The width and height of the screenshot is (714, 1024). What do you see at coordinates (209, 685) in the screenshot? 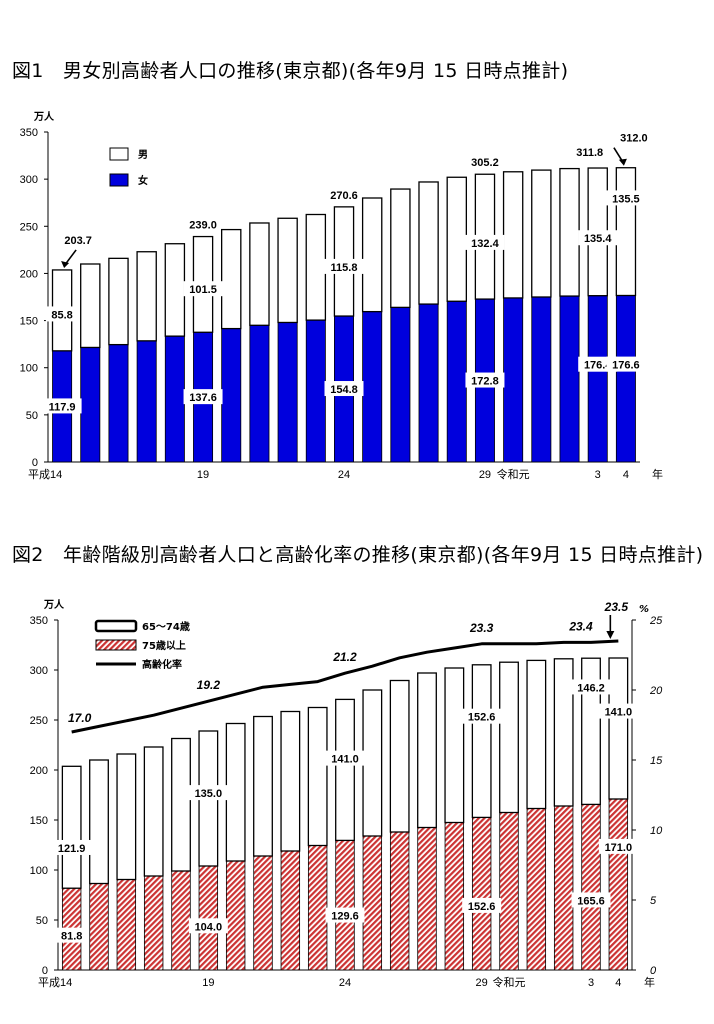
I see `rate-value-label: 19.2` at bounding box center [209, 685].